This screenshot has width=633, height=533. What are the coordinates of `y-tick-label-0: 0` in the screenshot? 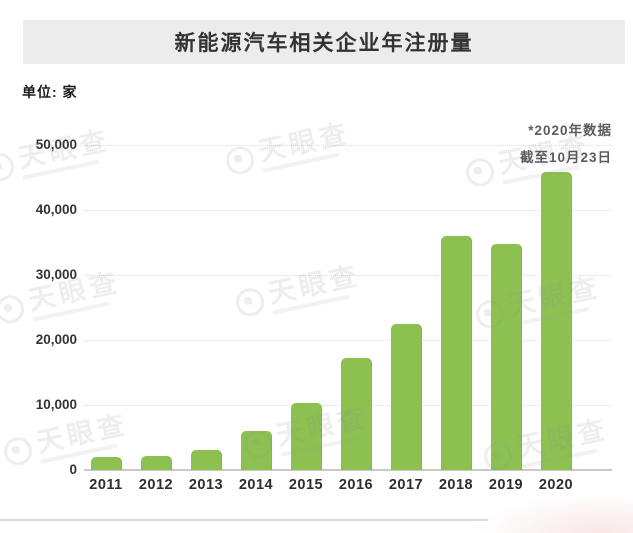 It's located at (73, 469).